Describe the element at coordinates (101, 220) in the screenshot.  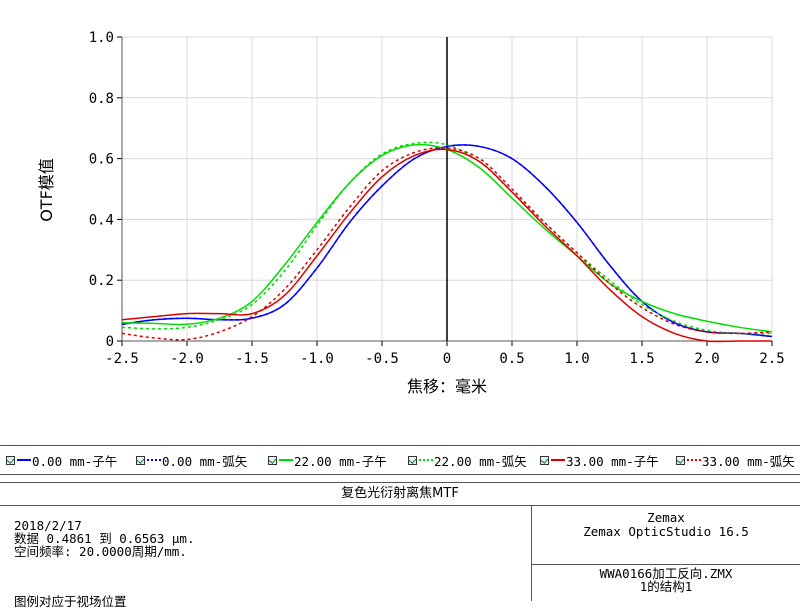
I see `y-tick-label: 0.4` at that location.